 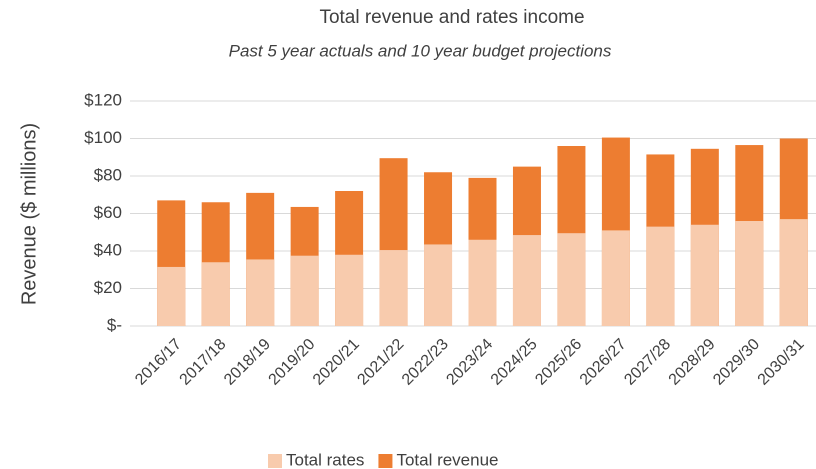 What do you see at coordinates (108, 249) in the screenshot?
I see `y-tick-label: $40` at bounding box center [108, 249].